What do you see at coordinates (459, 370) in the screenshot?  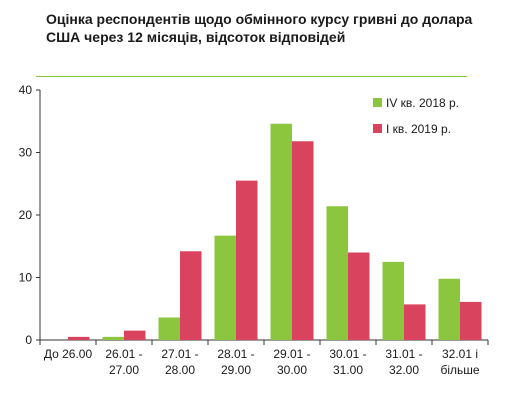 I see `x-tick-label: більше` at bounding box center [459, 370].